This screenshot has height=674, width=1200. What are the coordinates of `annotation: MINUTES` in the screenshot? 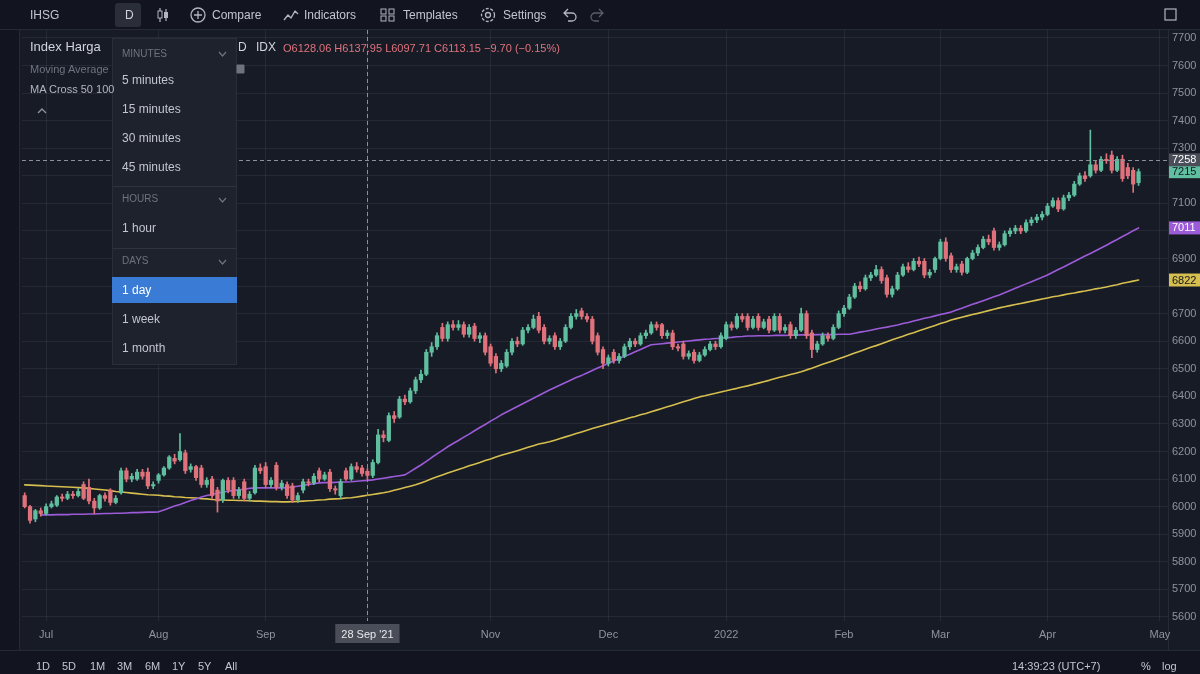 It's located at (144, 54).